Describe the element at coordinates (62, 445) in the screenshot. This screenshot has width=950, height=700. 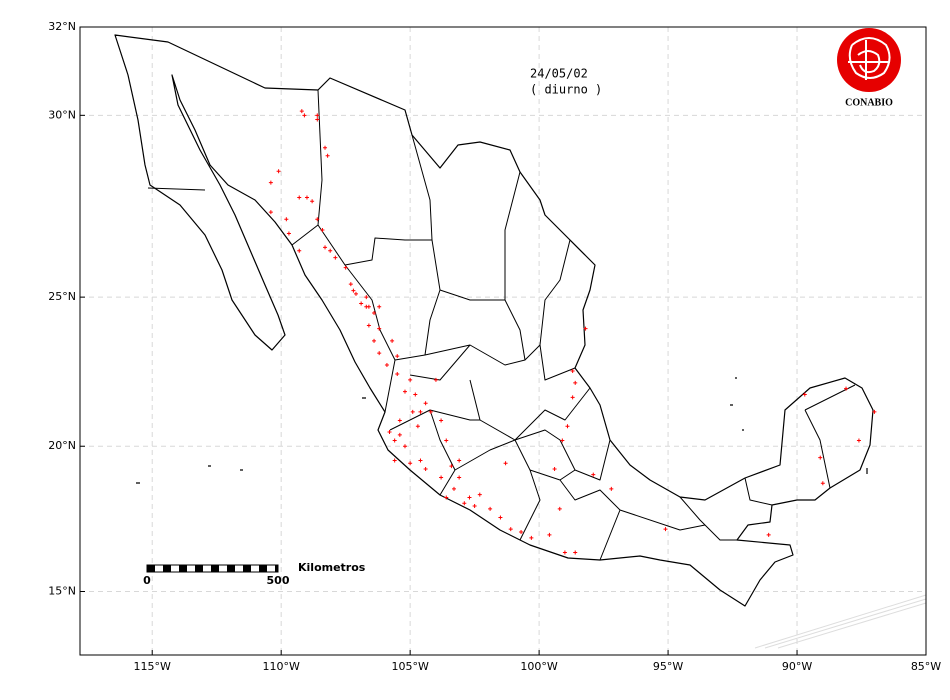
I see `y-tick-label: 20°N` at that location.